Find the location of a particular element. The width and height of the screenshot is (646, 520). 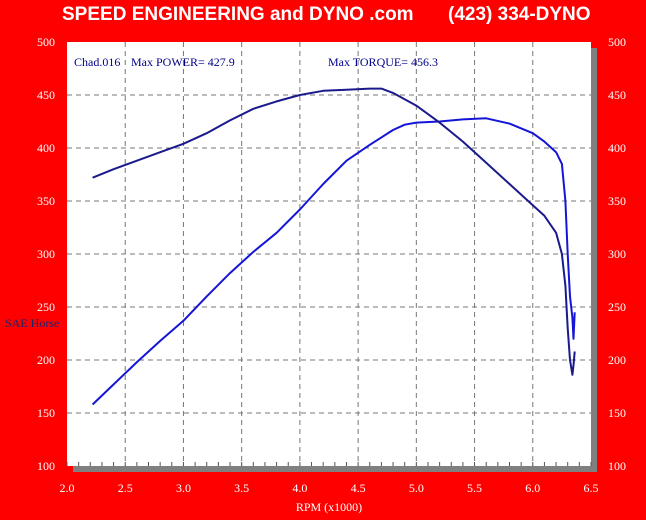

header-shop-name: SPEED ENGINEERING and DYNO .com is located at coordinates (238, 14).